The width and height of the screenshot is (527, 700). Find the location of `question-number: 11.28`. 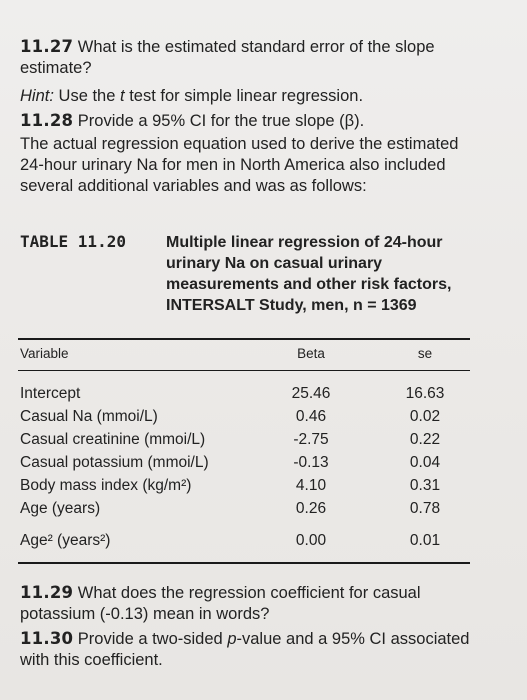

question-number: 11.28 is located at coordinates (47, 120).